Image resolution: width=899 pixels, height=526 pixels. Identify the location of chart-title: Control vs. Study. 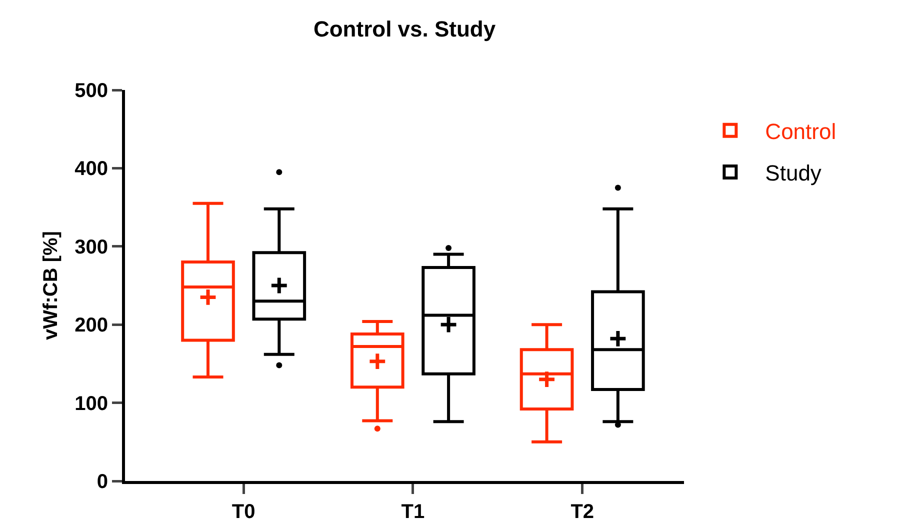
(404, 29).